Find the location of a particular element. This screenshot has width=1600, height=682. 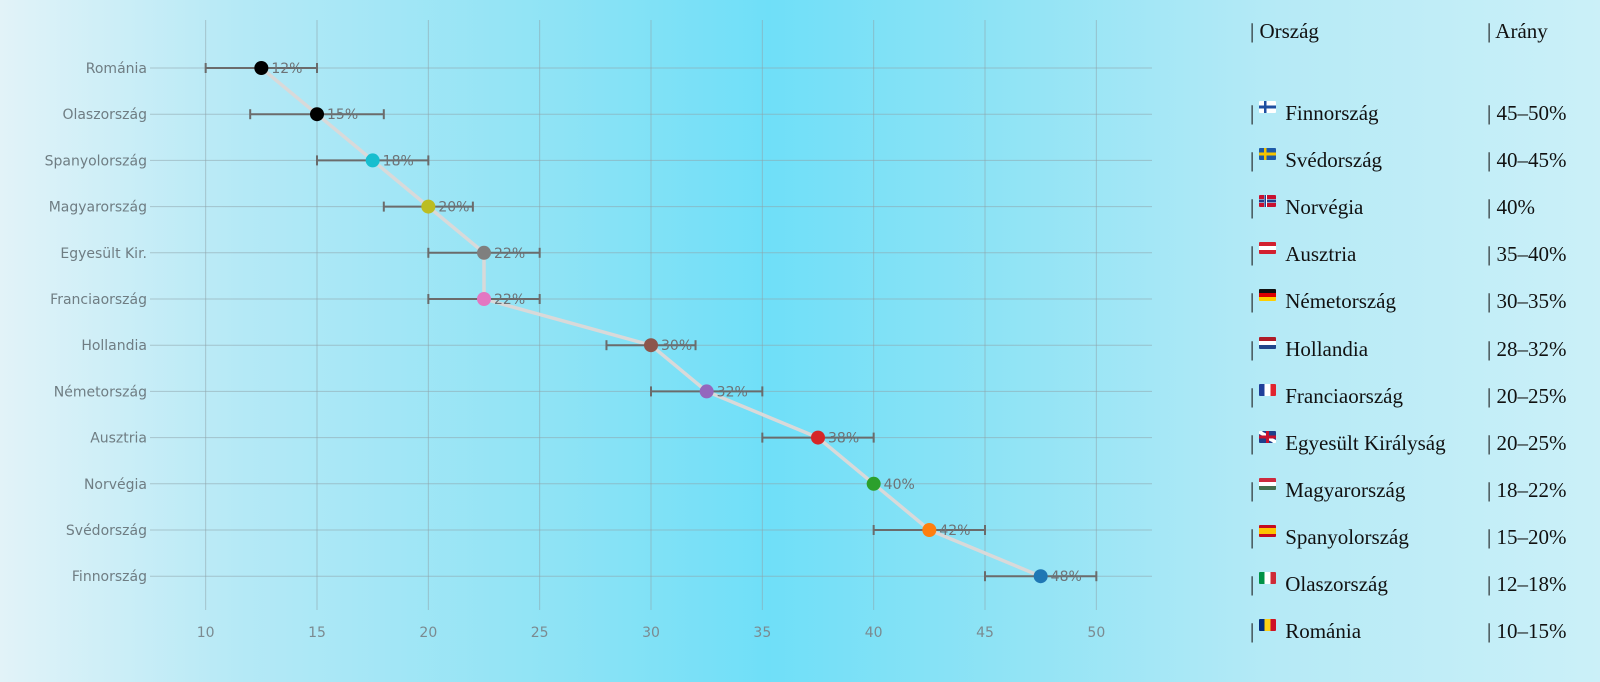

data-label: 42% is located at coordinates (954, 531).